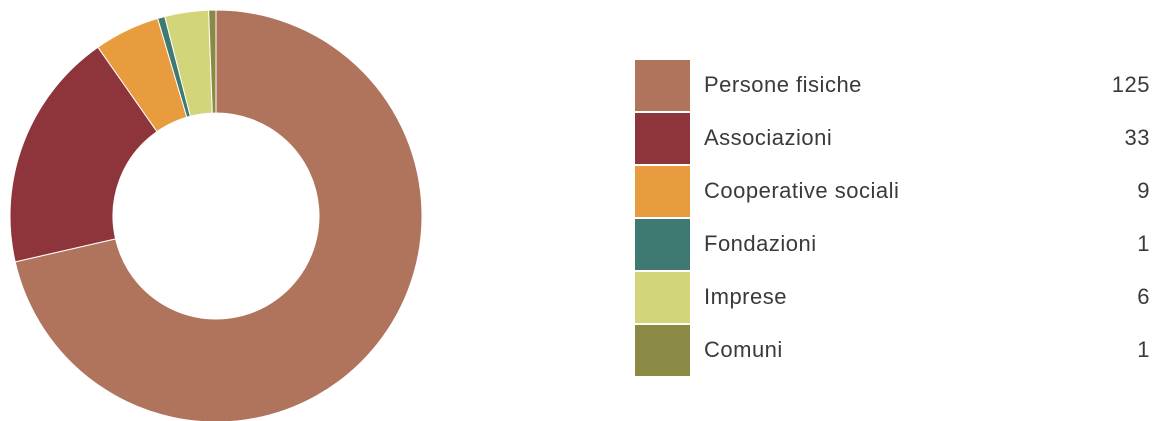 This screenshot has height=421, width=1160. What do you see at coordinates (1131, 84) in the screenshot?
I see `legend-value: 125` at bounding box center [1131, 84].